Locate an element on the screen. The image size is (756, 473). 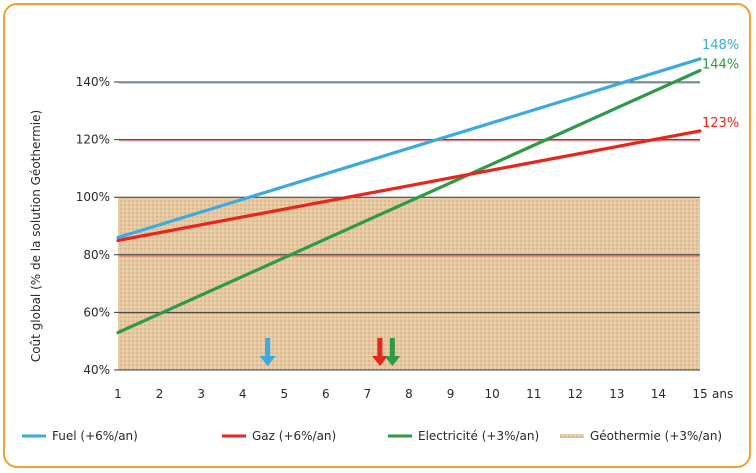
x-tick-label: 10 is located at coordinates (492, 394).